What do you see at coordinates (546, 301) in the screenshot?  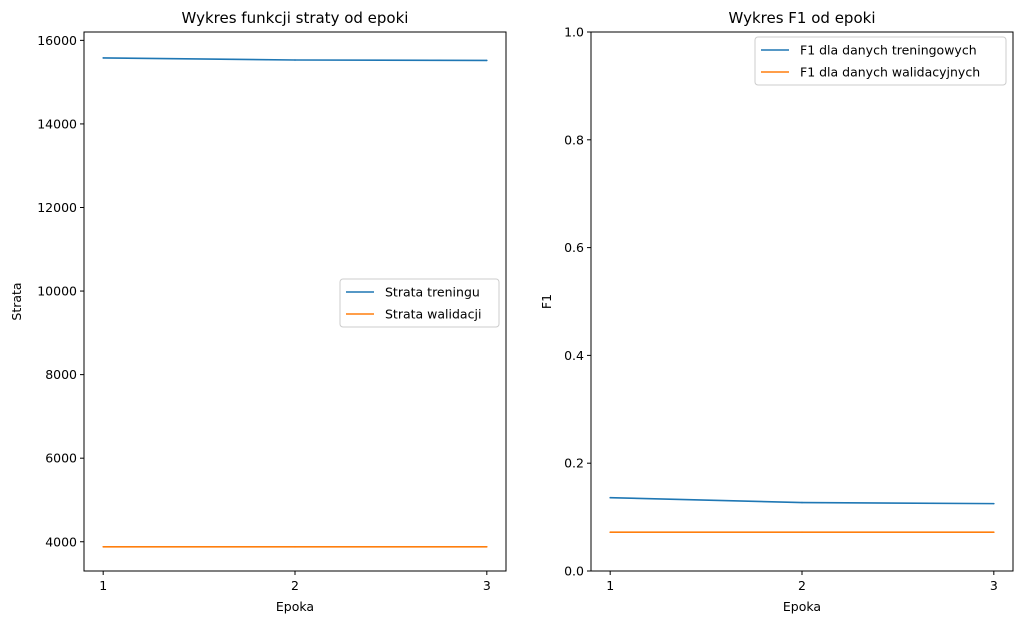 I see `y-axis-label: F1` at bounding box center [546, 301].